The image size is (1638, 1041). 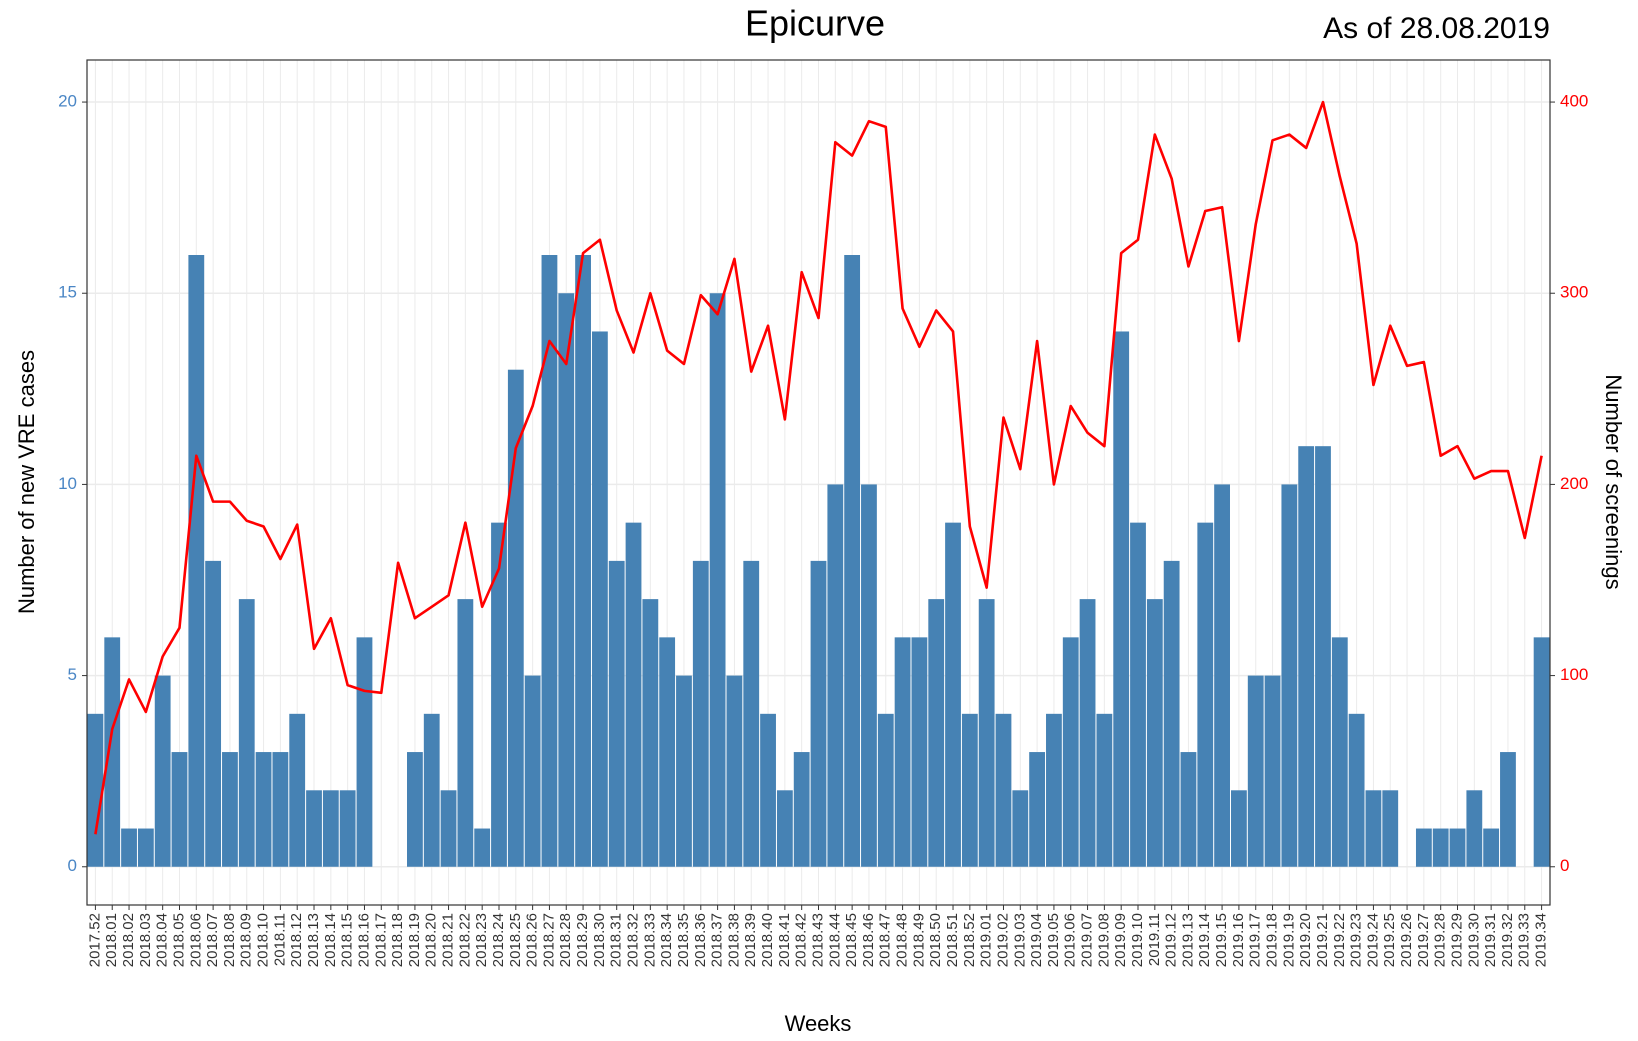 I want to click on x-tick-label: 2018.02, so click(x=128, y=940).